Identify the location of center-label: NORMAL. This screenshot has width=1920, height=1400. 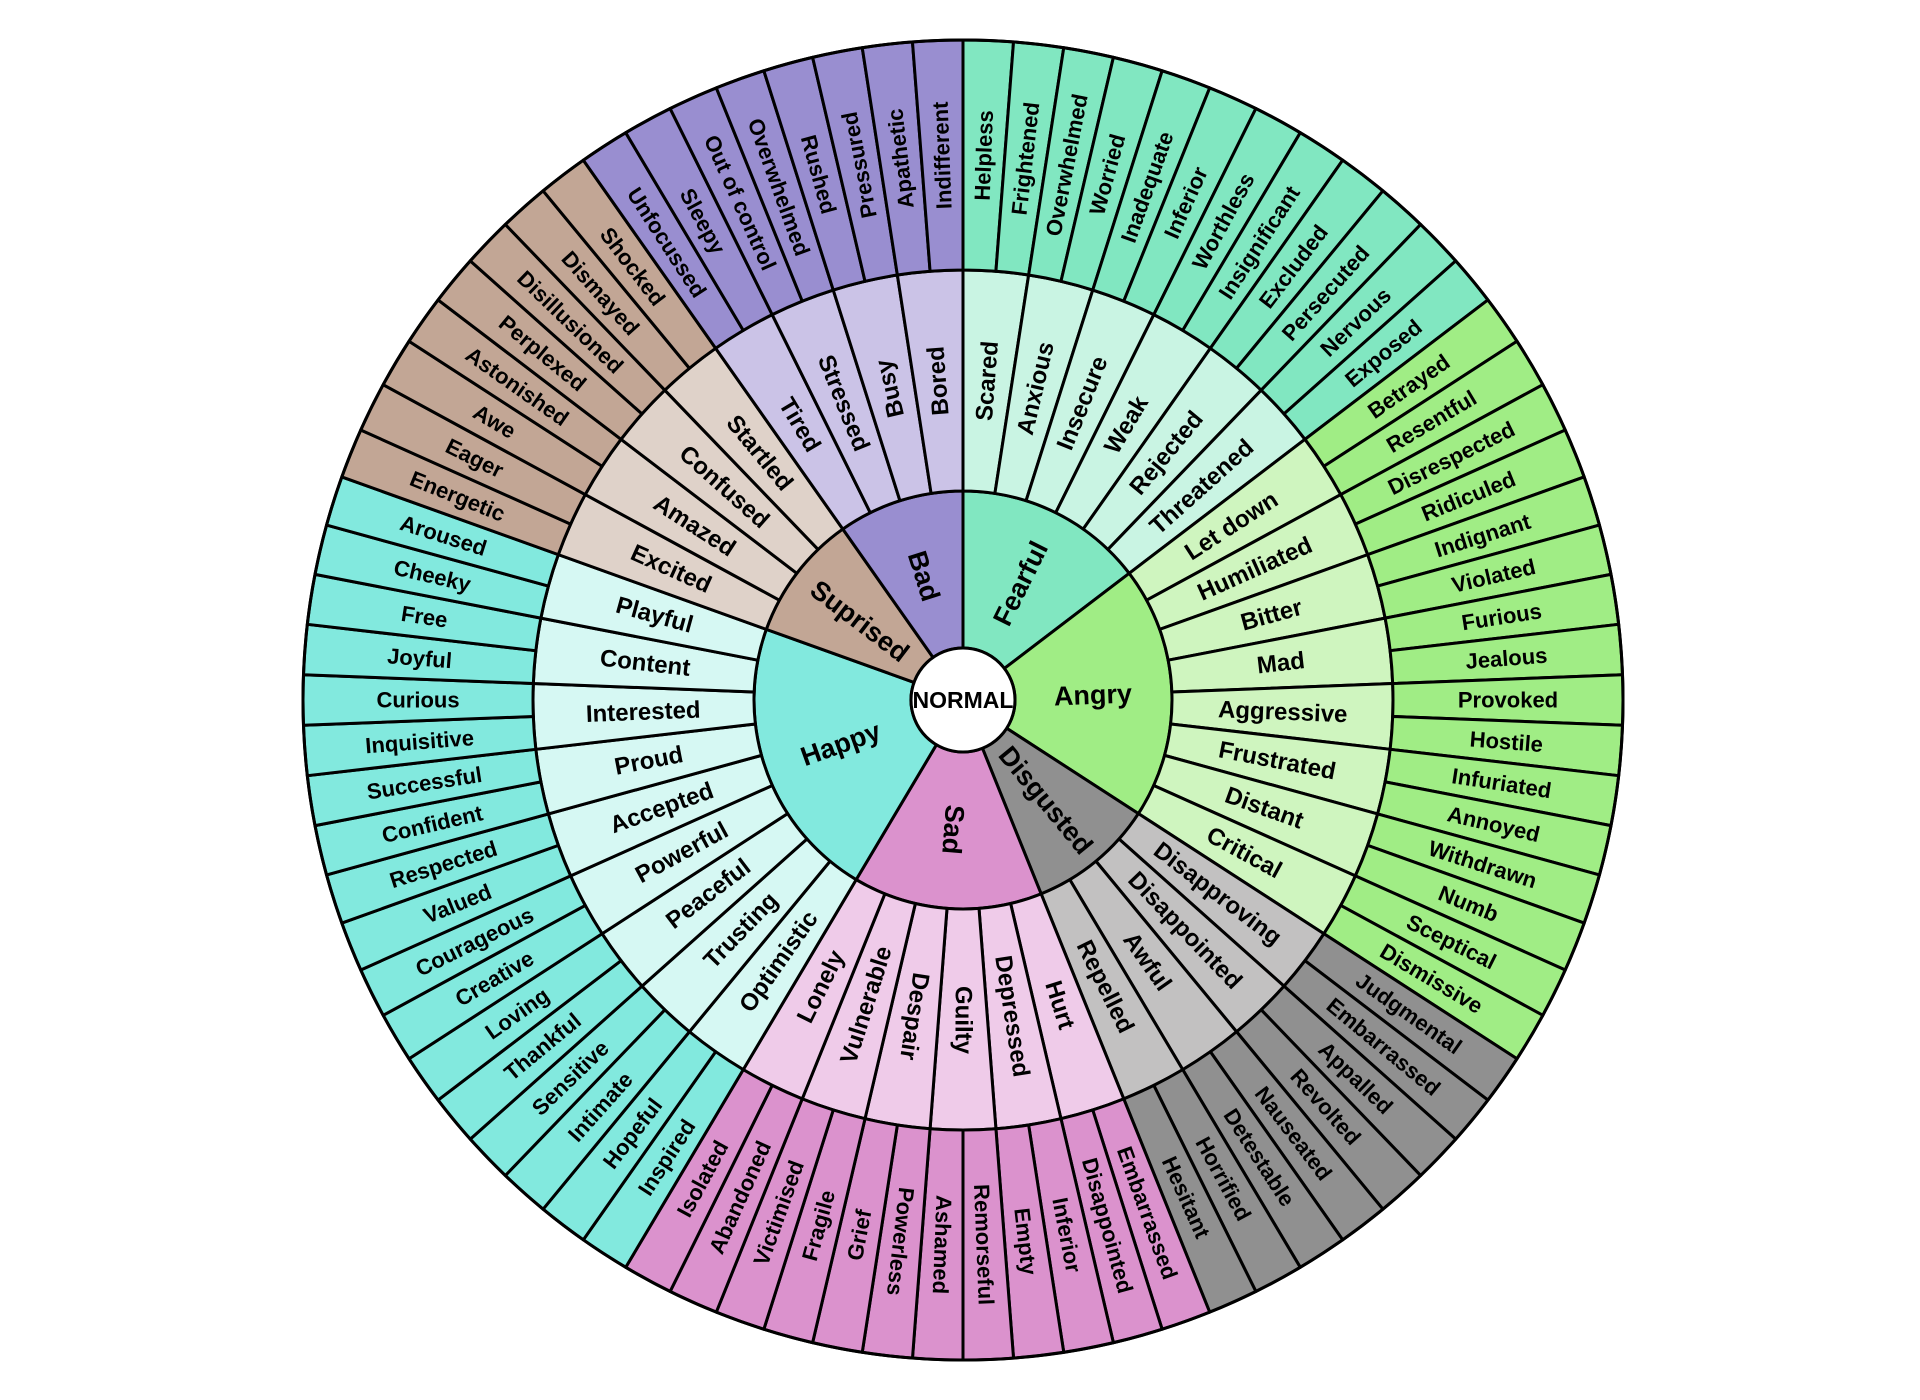
(963, 700).